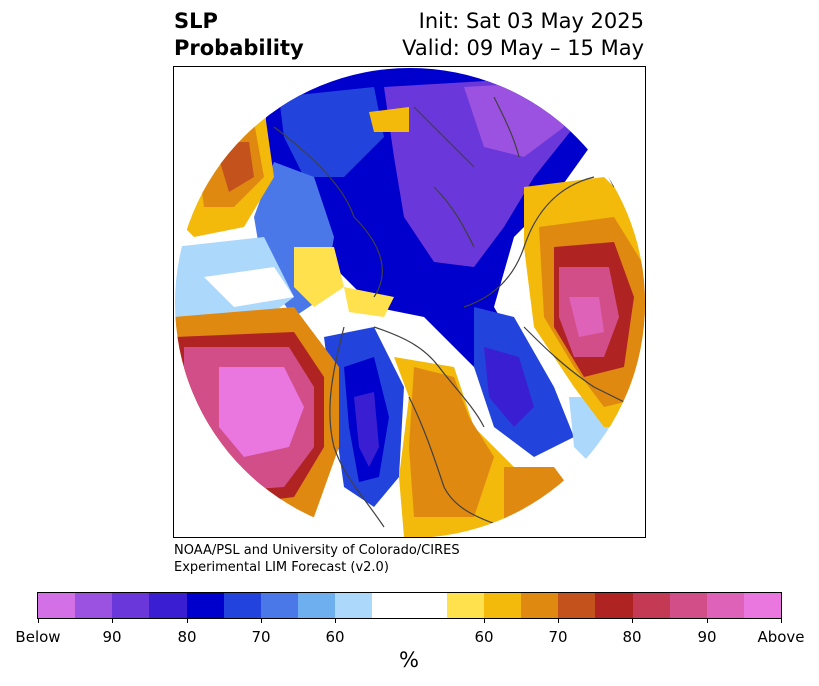  What do you see at coordinates (196, 21) in the screenshot?
I see `title-line-1: SLP` at bounding box center [196, 21].